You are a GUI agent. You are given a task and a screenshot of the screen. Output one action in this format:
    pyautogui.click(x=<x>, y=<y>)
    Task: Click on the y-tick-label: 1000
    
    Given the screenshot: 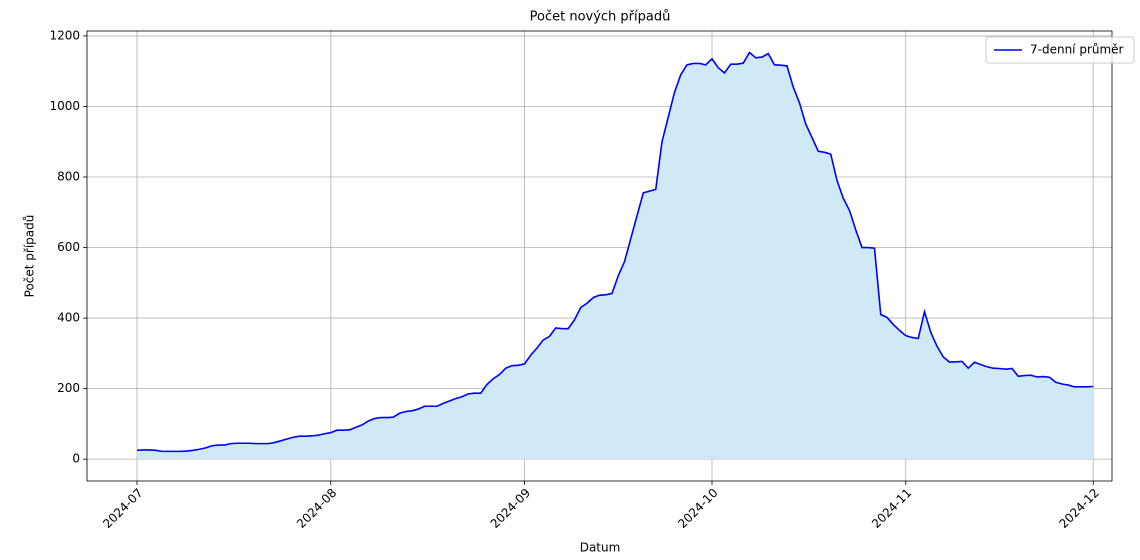 What is the action you would take?
    pyautogui.click(x=64, y=106)
    